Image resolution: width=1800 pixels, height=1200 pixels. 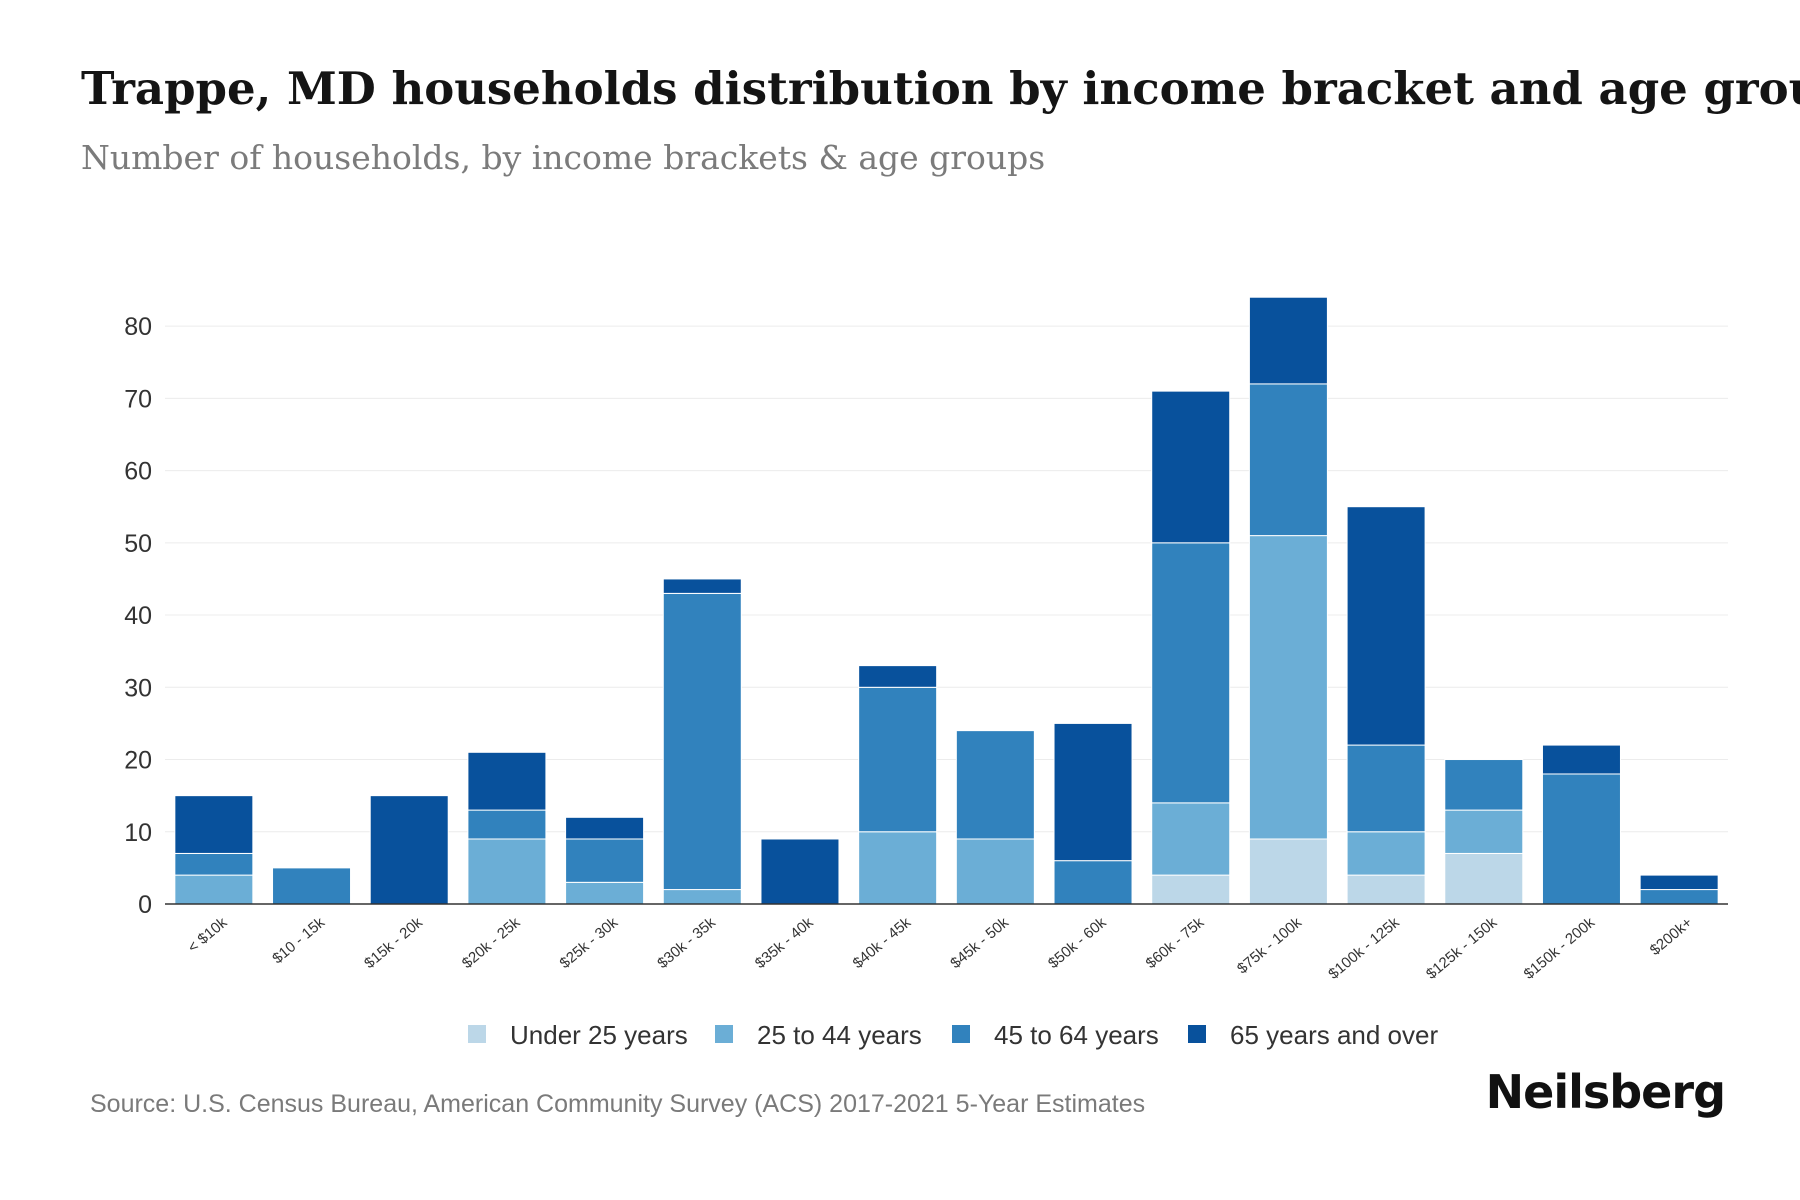 What do you see at coordinates (1077, 943) in the screenshot?
I see `x-tick-label: $50k - 60k` at bounding box center [1077, 943].